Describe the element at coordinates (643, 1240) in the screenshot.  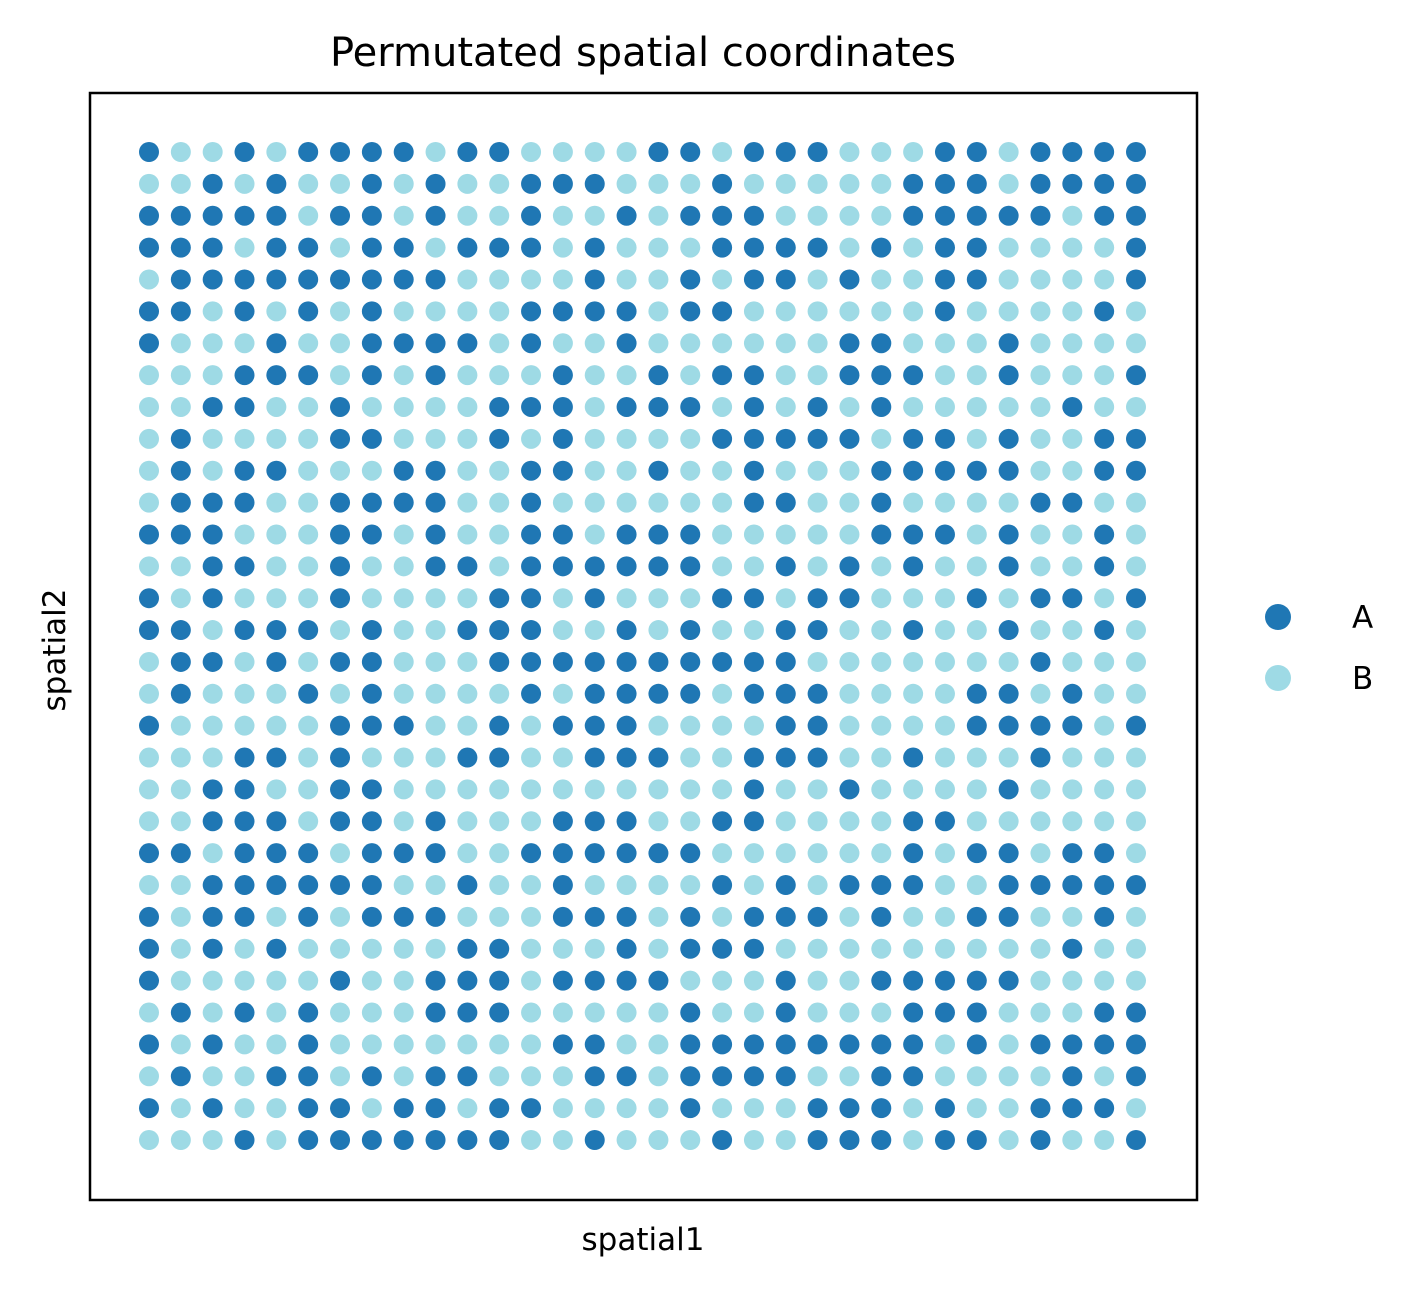
I see `x-axis-label: spatial1` at that location.